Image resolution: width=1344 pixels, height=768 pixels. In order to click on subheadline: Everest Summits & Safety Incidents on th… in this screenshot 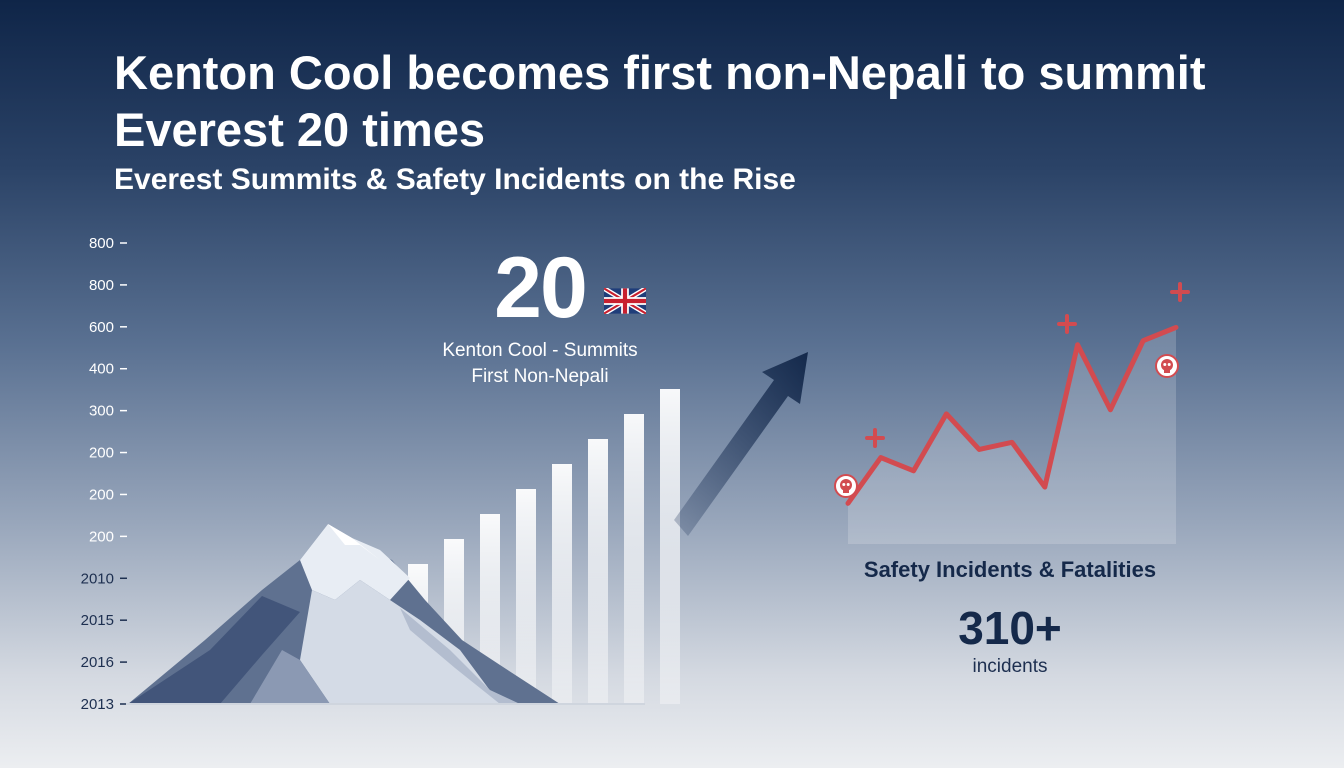, I will do `click(455, 179)`.